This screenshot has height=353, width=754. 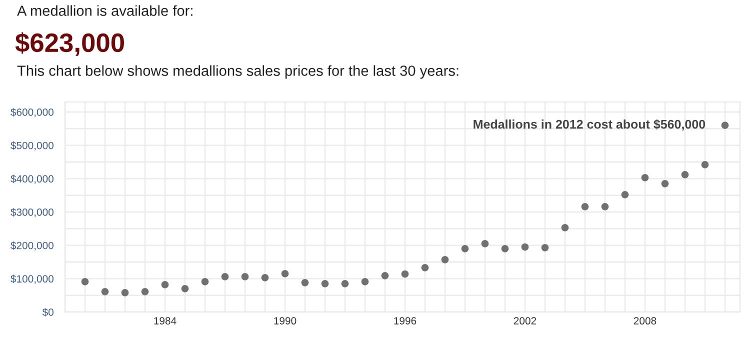 What do you see at coordinates (32, 179) in the screenshot?
I see `y-tick-label: $400,000` at bounding box center [32, 179].